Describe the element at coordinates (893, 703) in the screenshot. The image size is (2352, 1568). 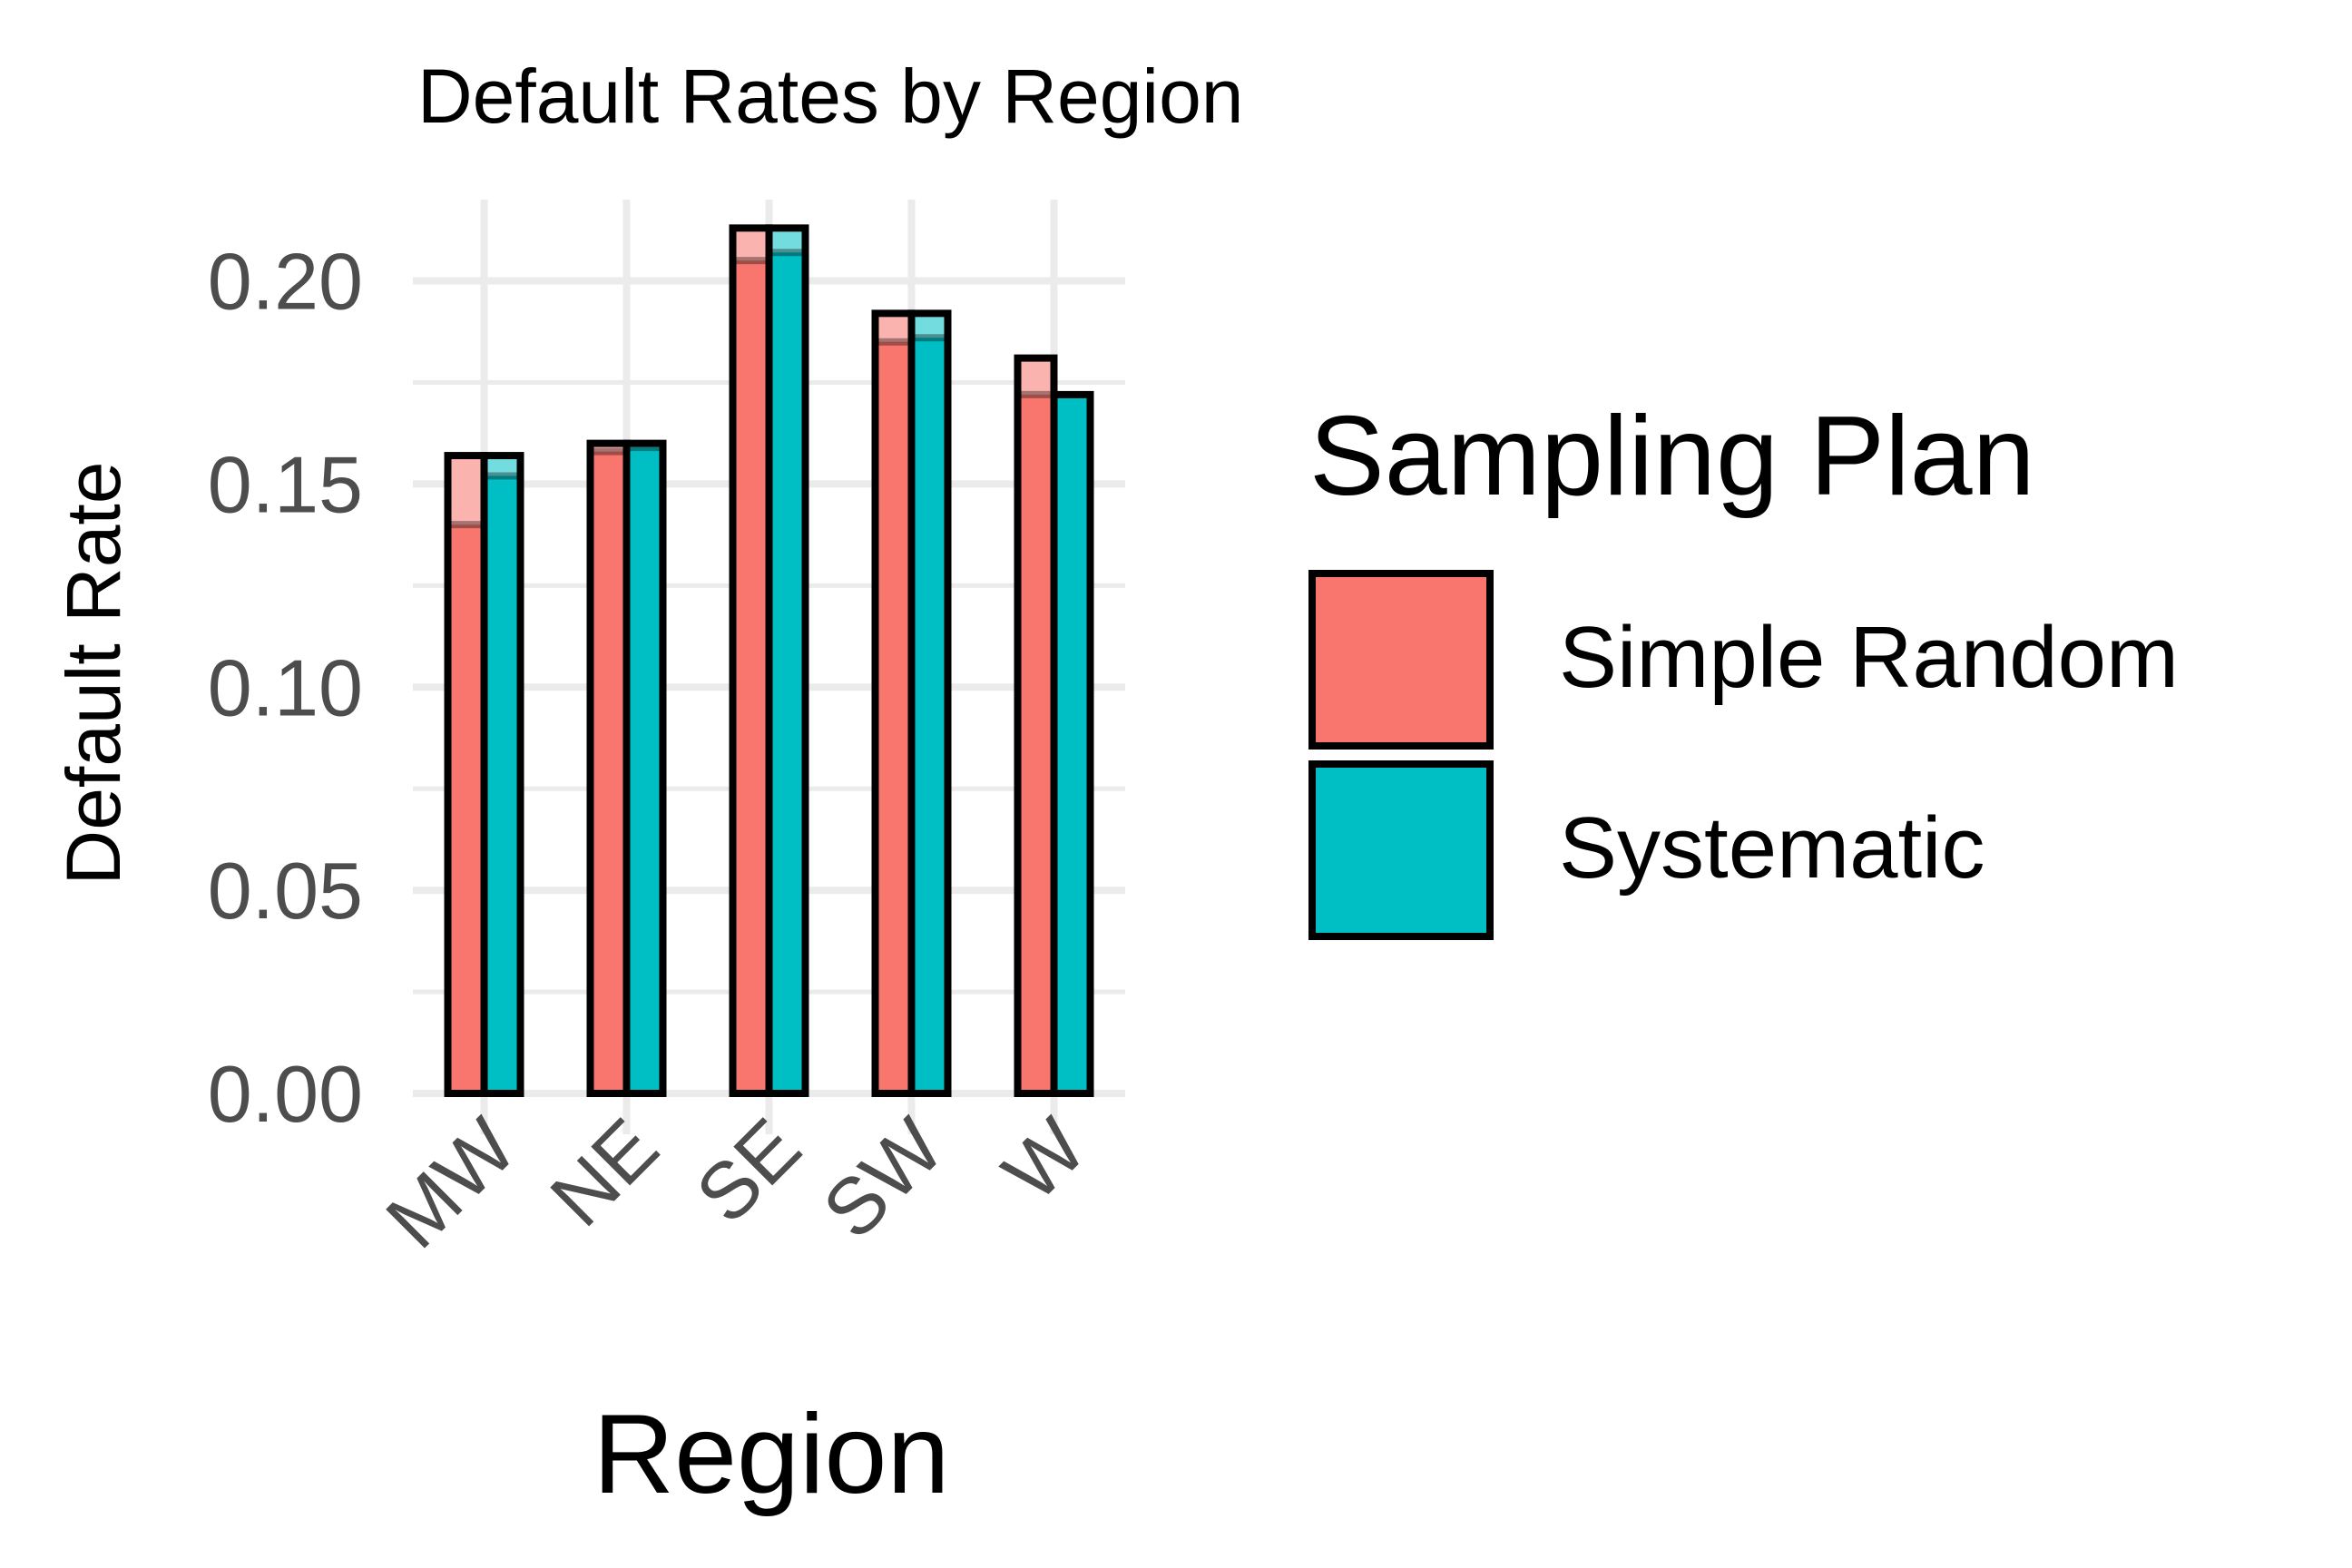
I see `bar-sw-simple-random` at that location.